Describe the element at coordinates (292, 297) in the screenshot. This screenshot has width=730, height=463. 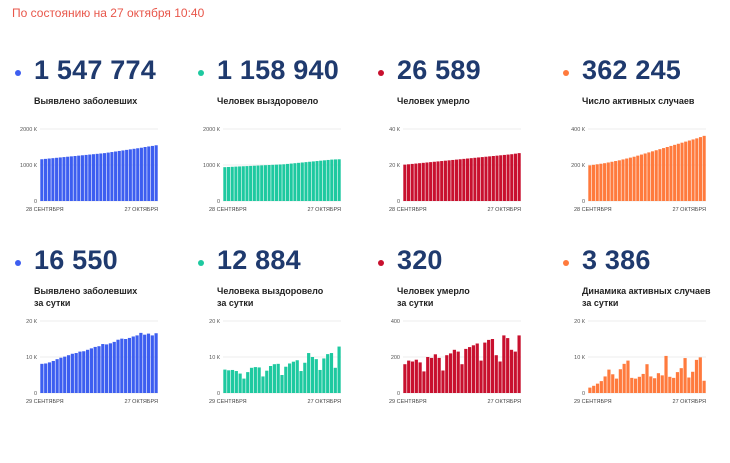
I see `metric-label: Человека выздоровело за сутки` at that location.